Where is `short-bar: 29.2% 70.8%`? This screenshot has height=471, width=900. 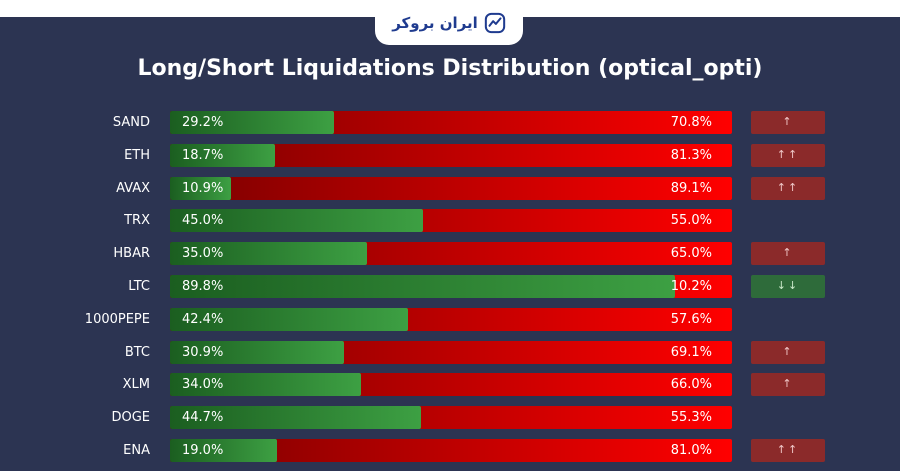 short-bar: 29.2% 70.8% is located at coordinates (451, 122).